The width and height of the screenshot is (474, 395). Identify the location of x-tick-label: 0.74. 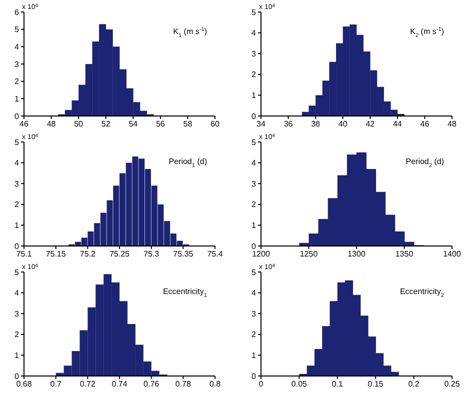
(120, 384).